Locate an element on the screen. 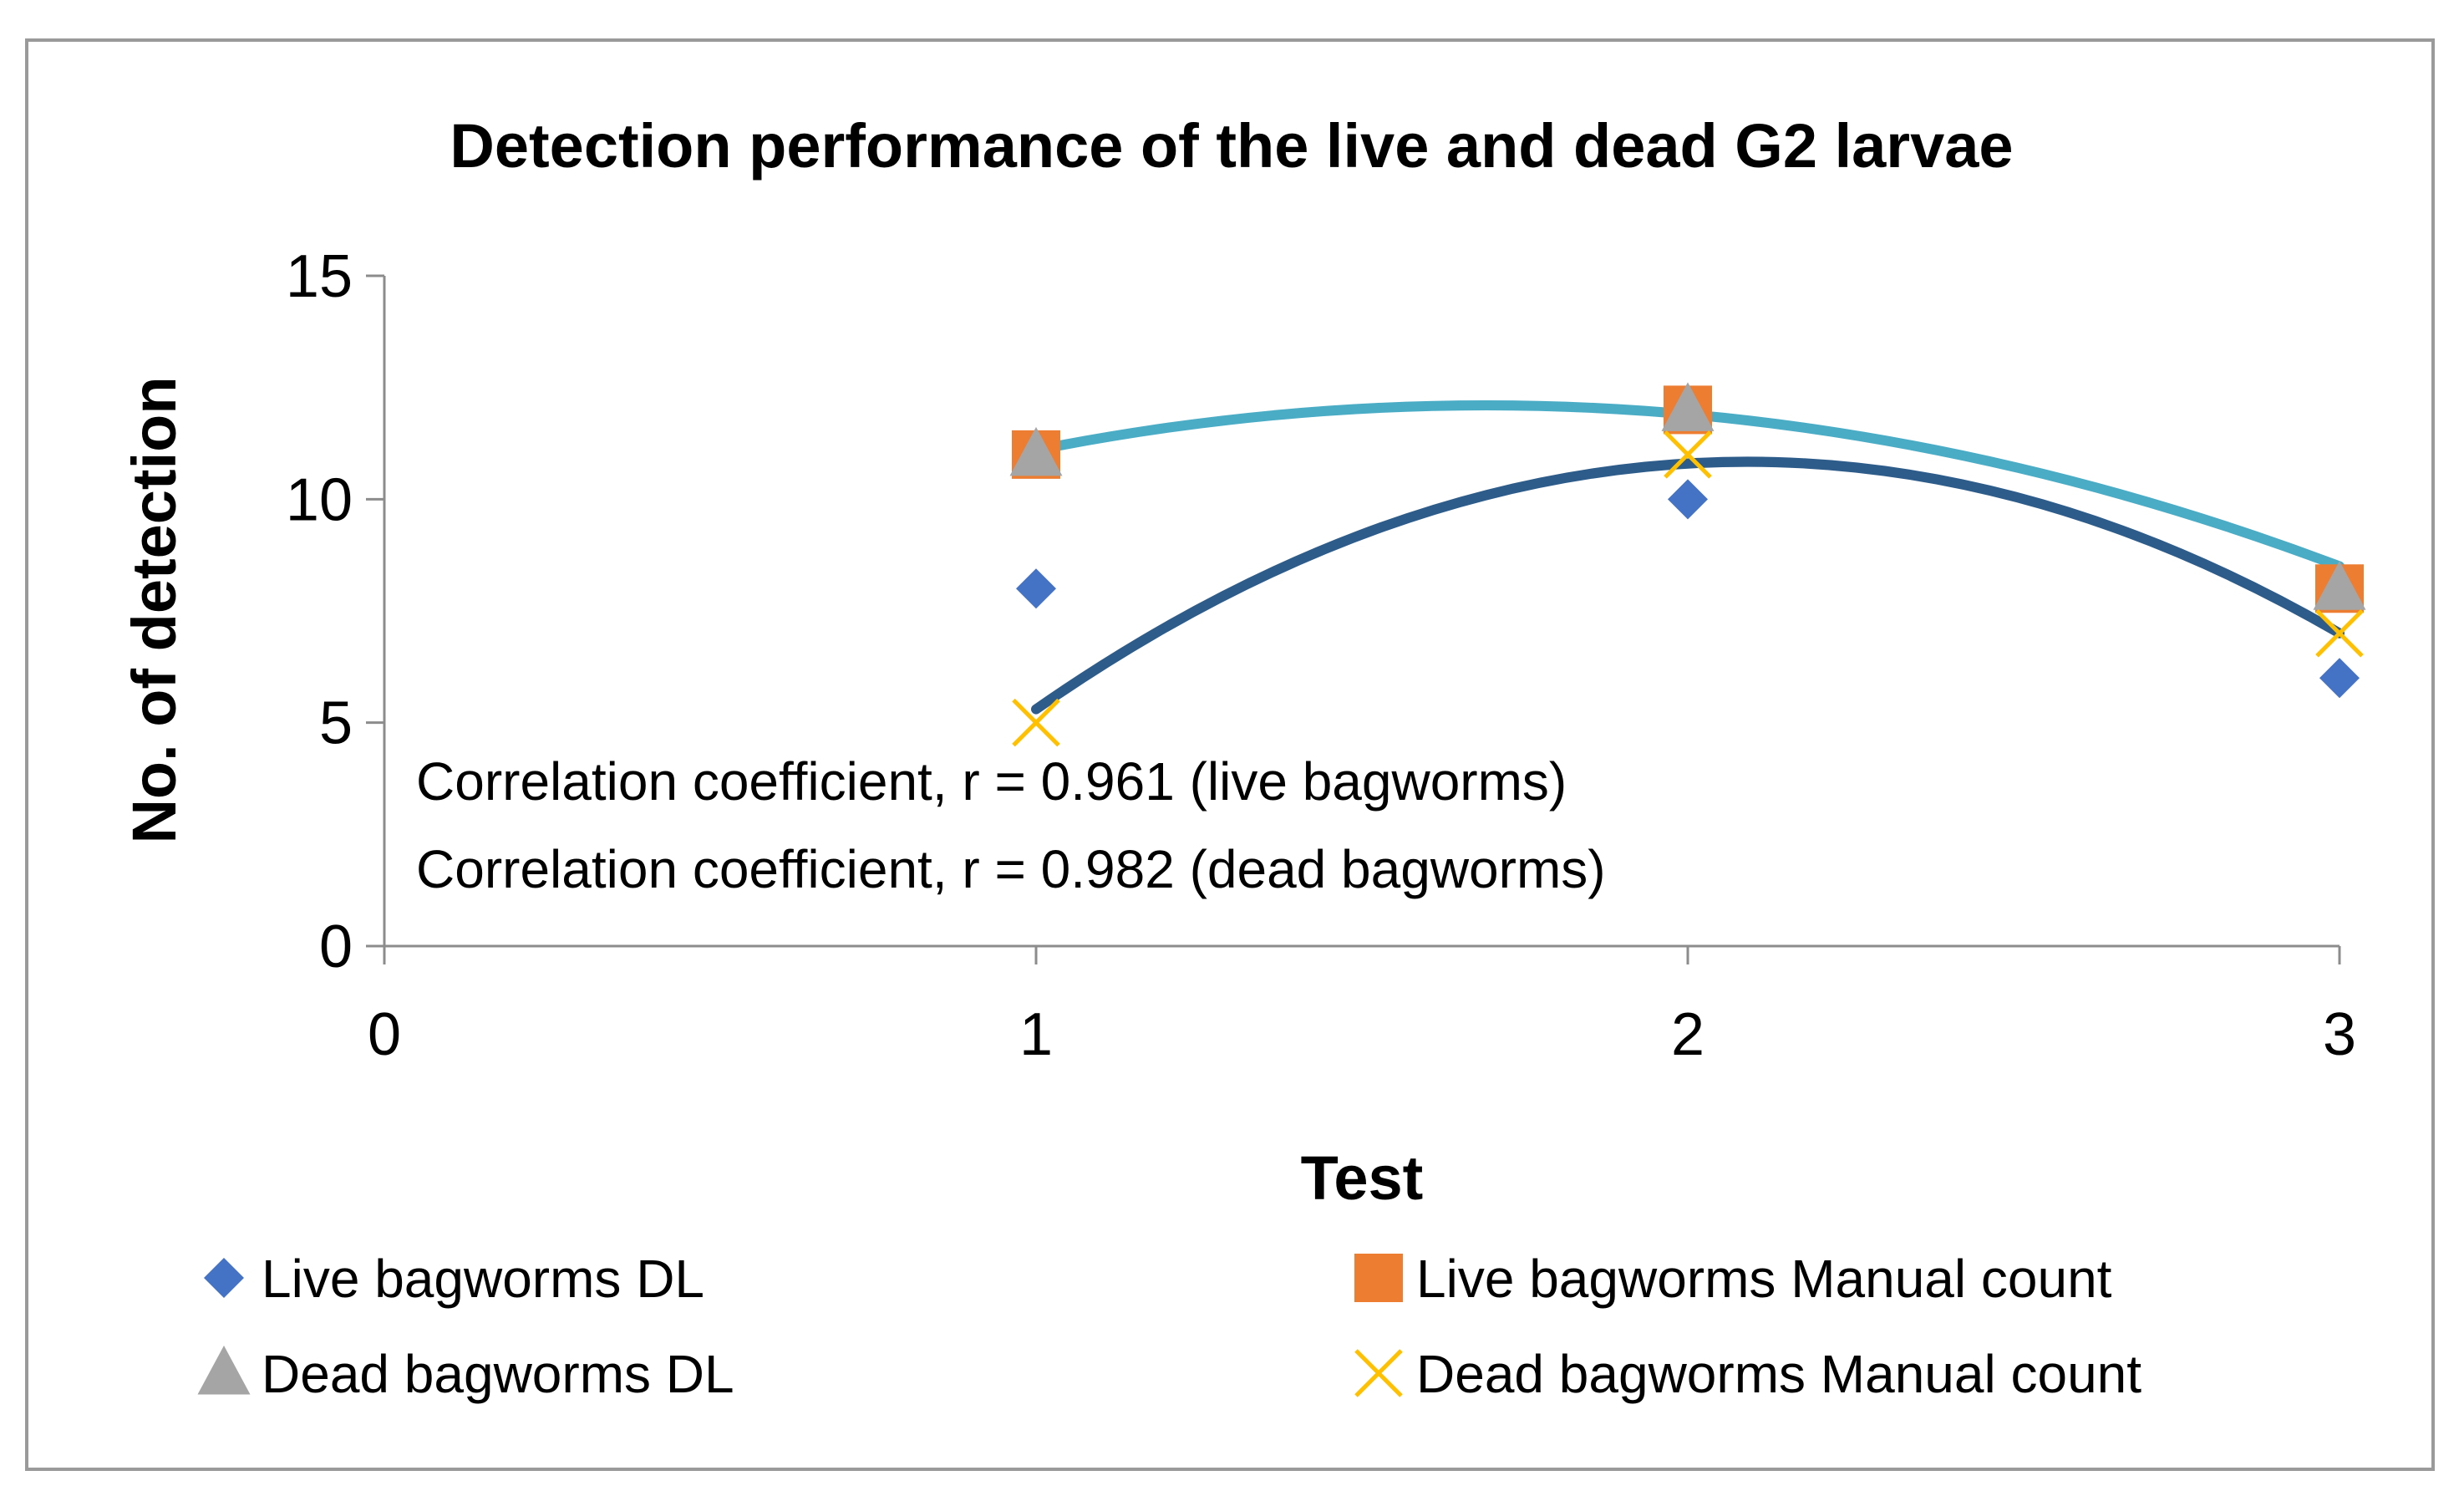  legend-label-dead-bagworms-manual-count: Dead bagworms Manual count is located at coordinates (1778, 1374).